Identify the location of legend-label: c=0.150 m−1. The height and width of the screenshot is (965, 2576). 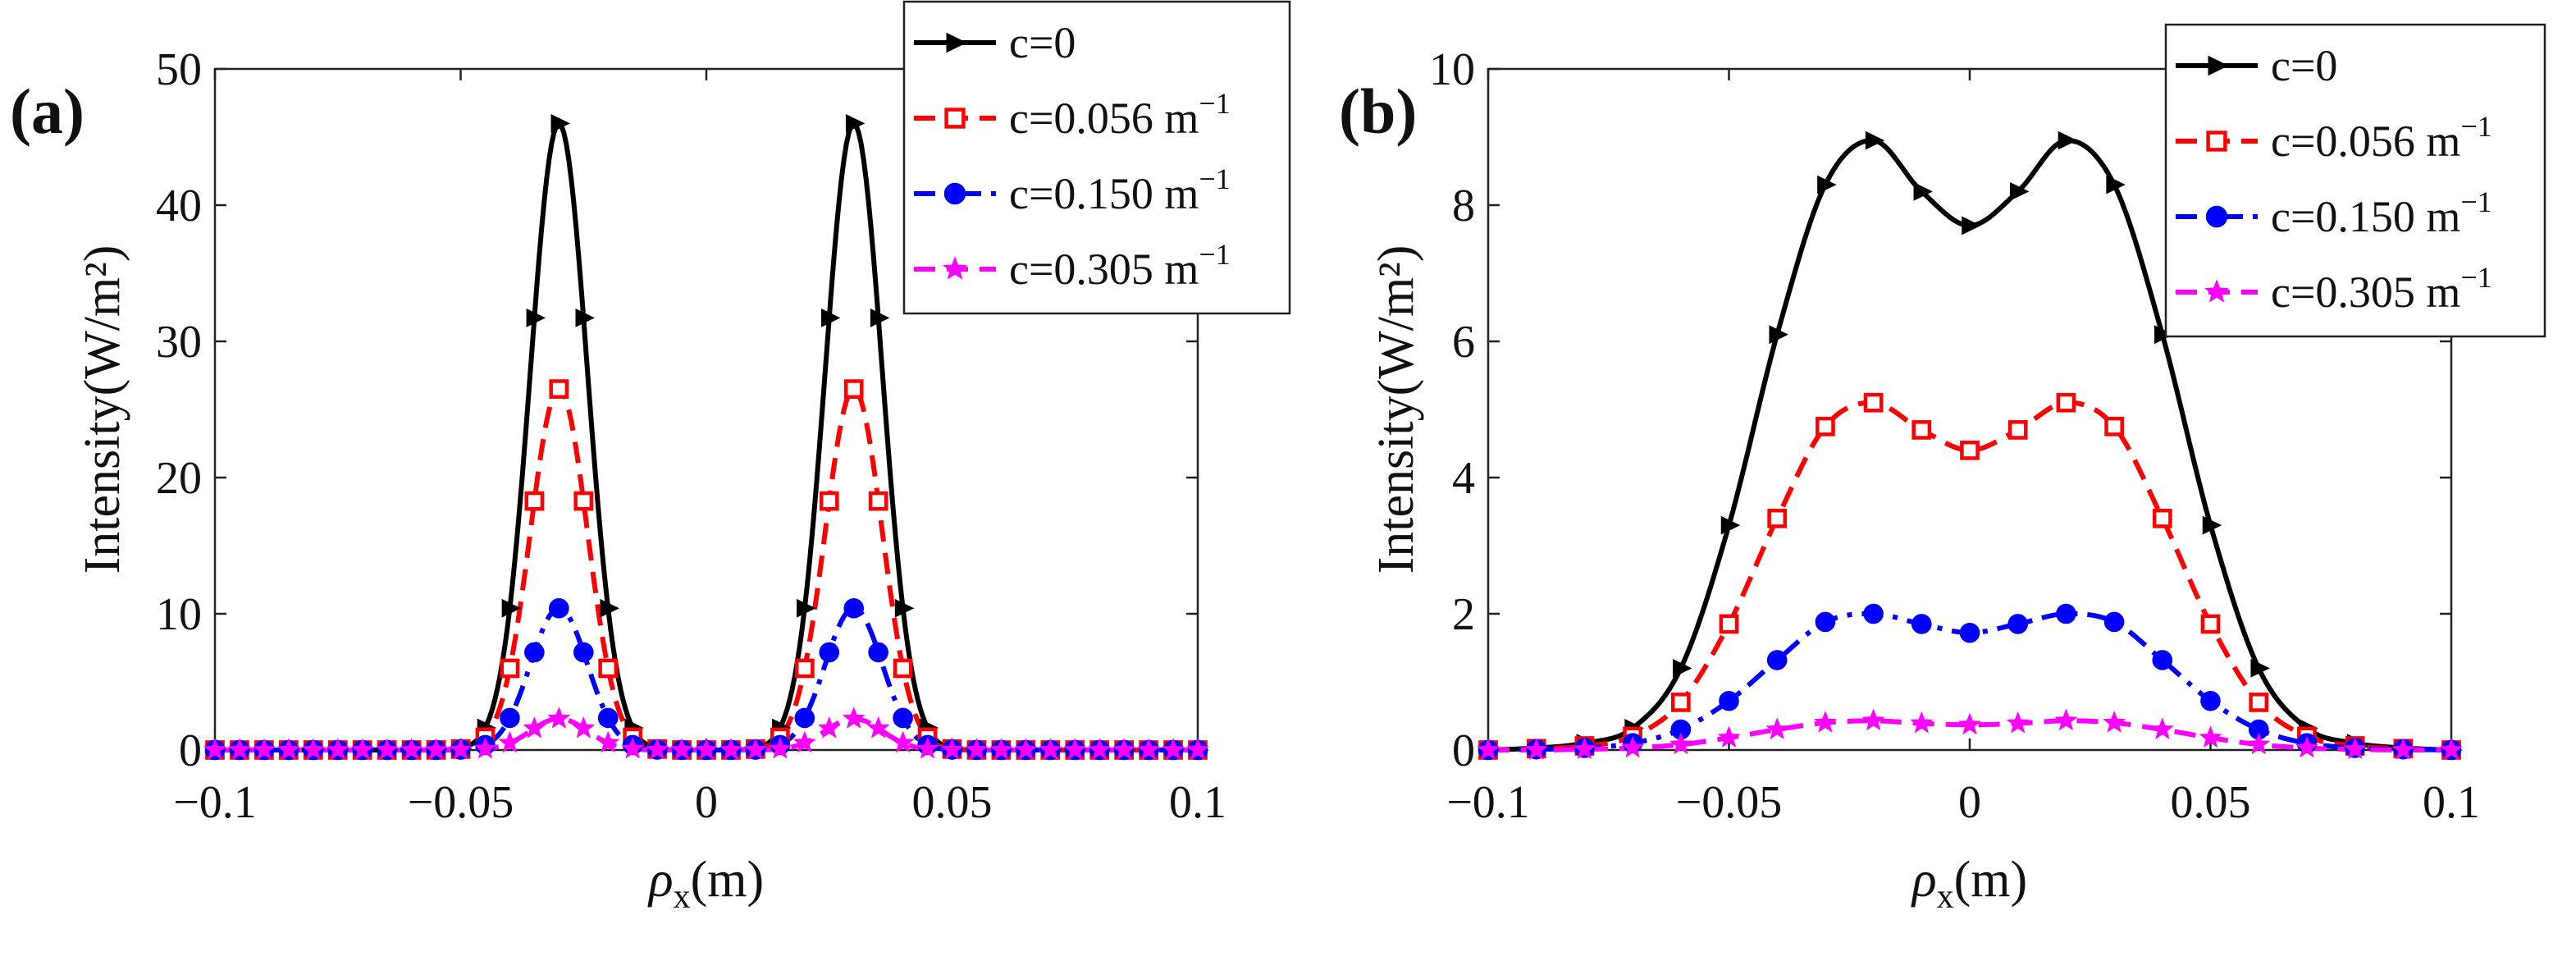
(1120, 190).